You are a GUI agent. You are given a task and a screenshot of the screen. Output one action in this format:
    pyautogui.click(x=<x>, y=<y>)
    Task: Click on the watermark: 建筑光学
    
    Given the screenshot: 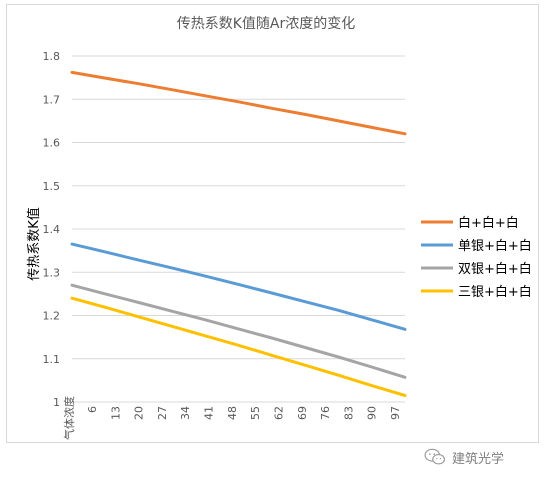 What is the action you would take?
    pyautogui.click(x=464, y=457)
    